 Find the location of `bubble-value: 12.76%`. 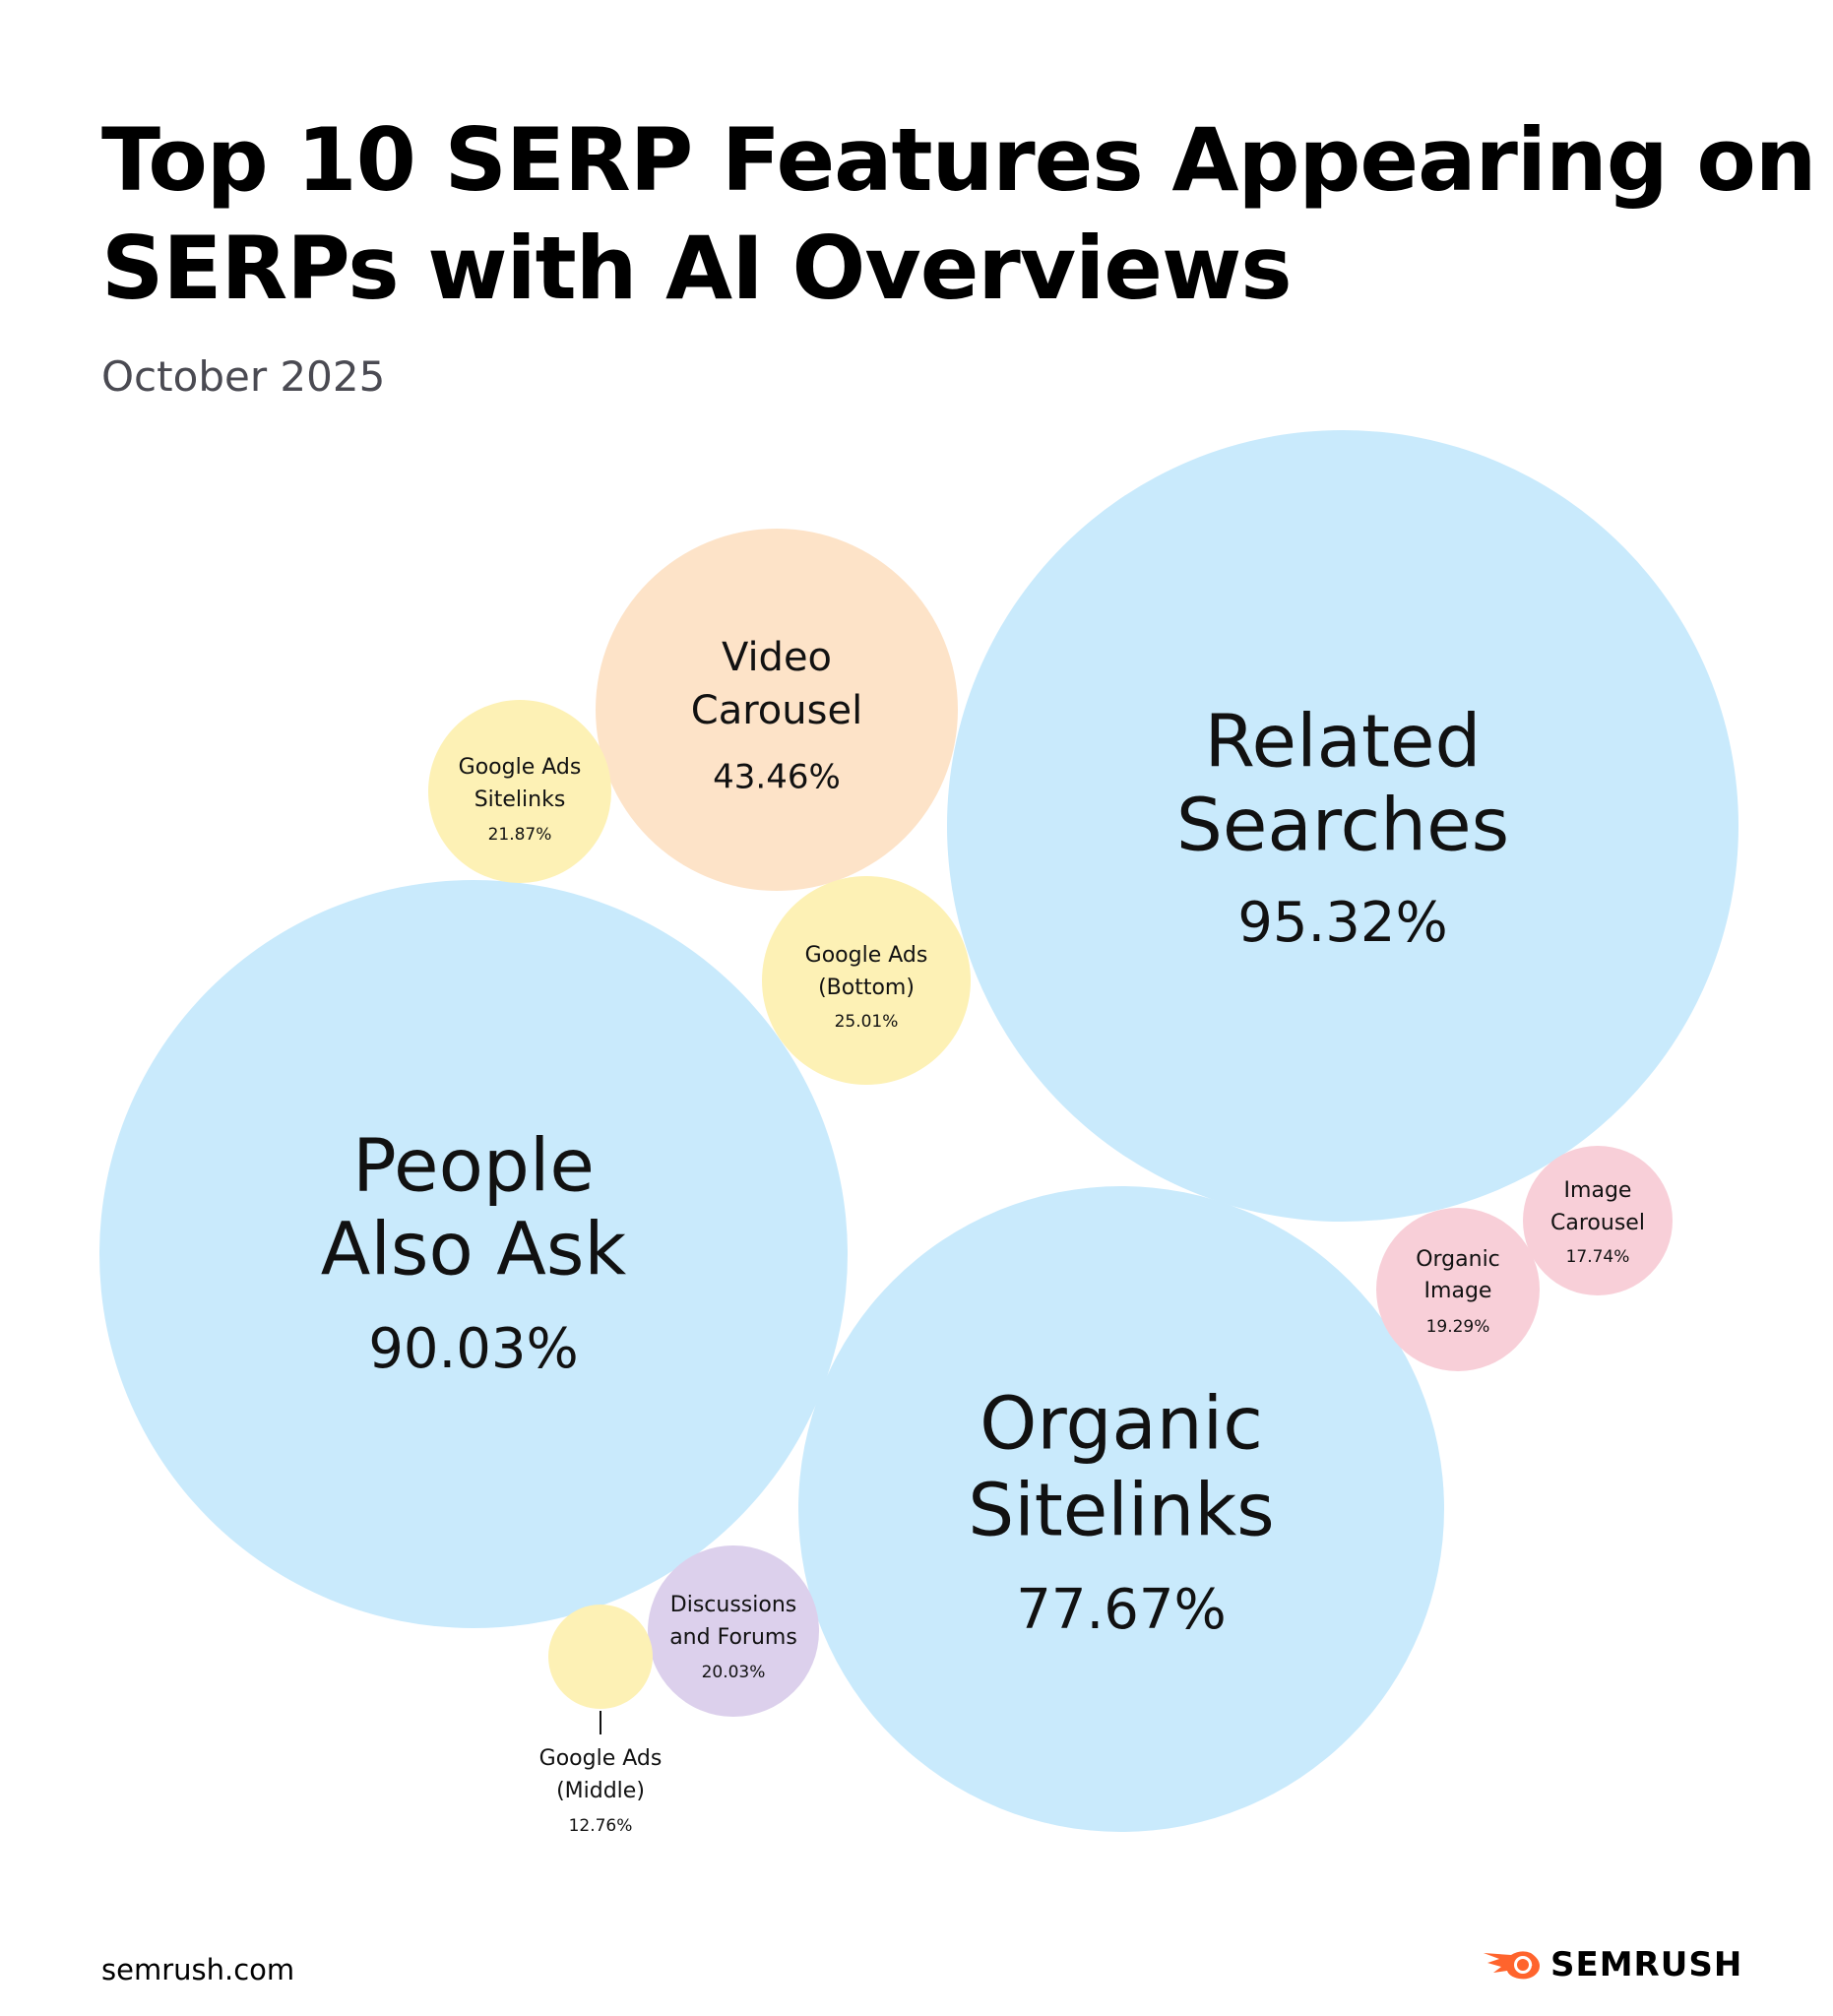

bubble-value: 12.76% is located at coordinates (601, 1826).